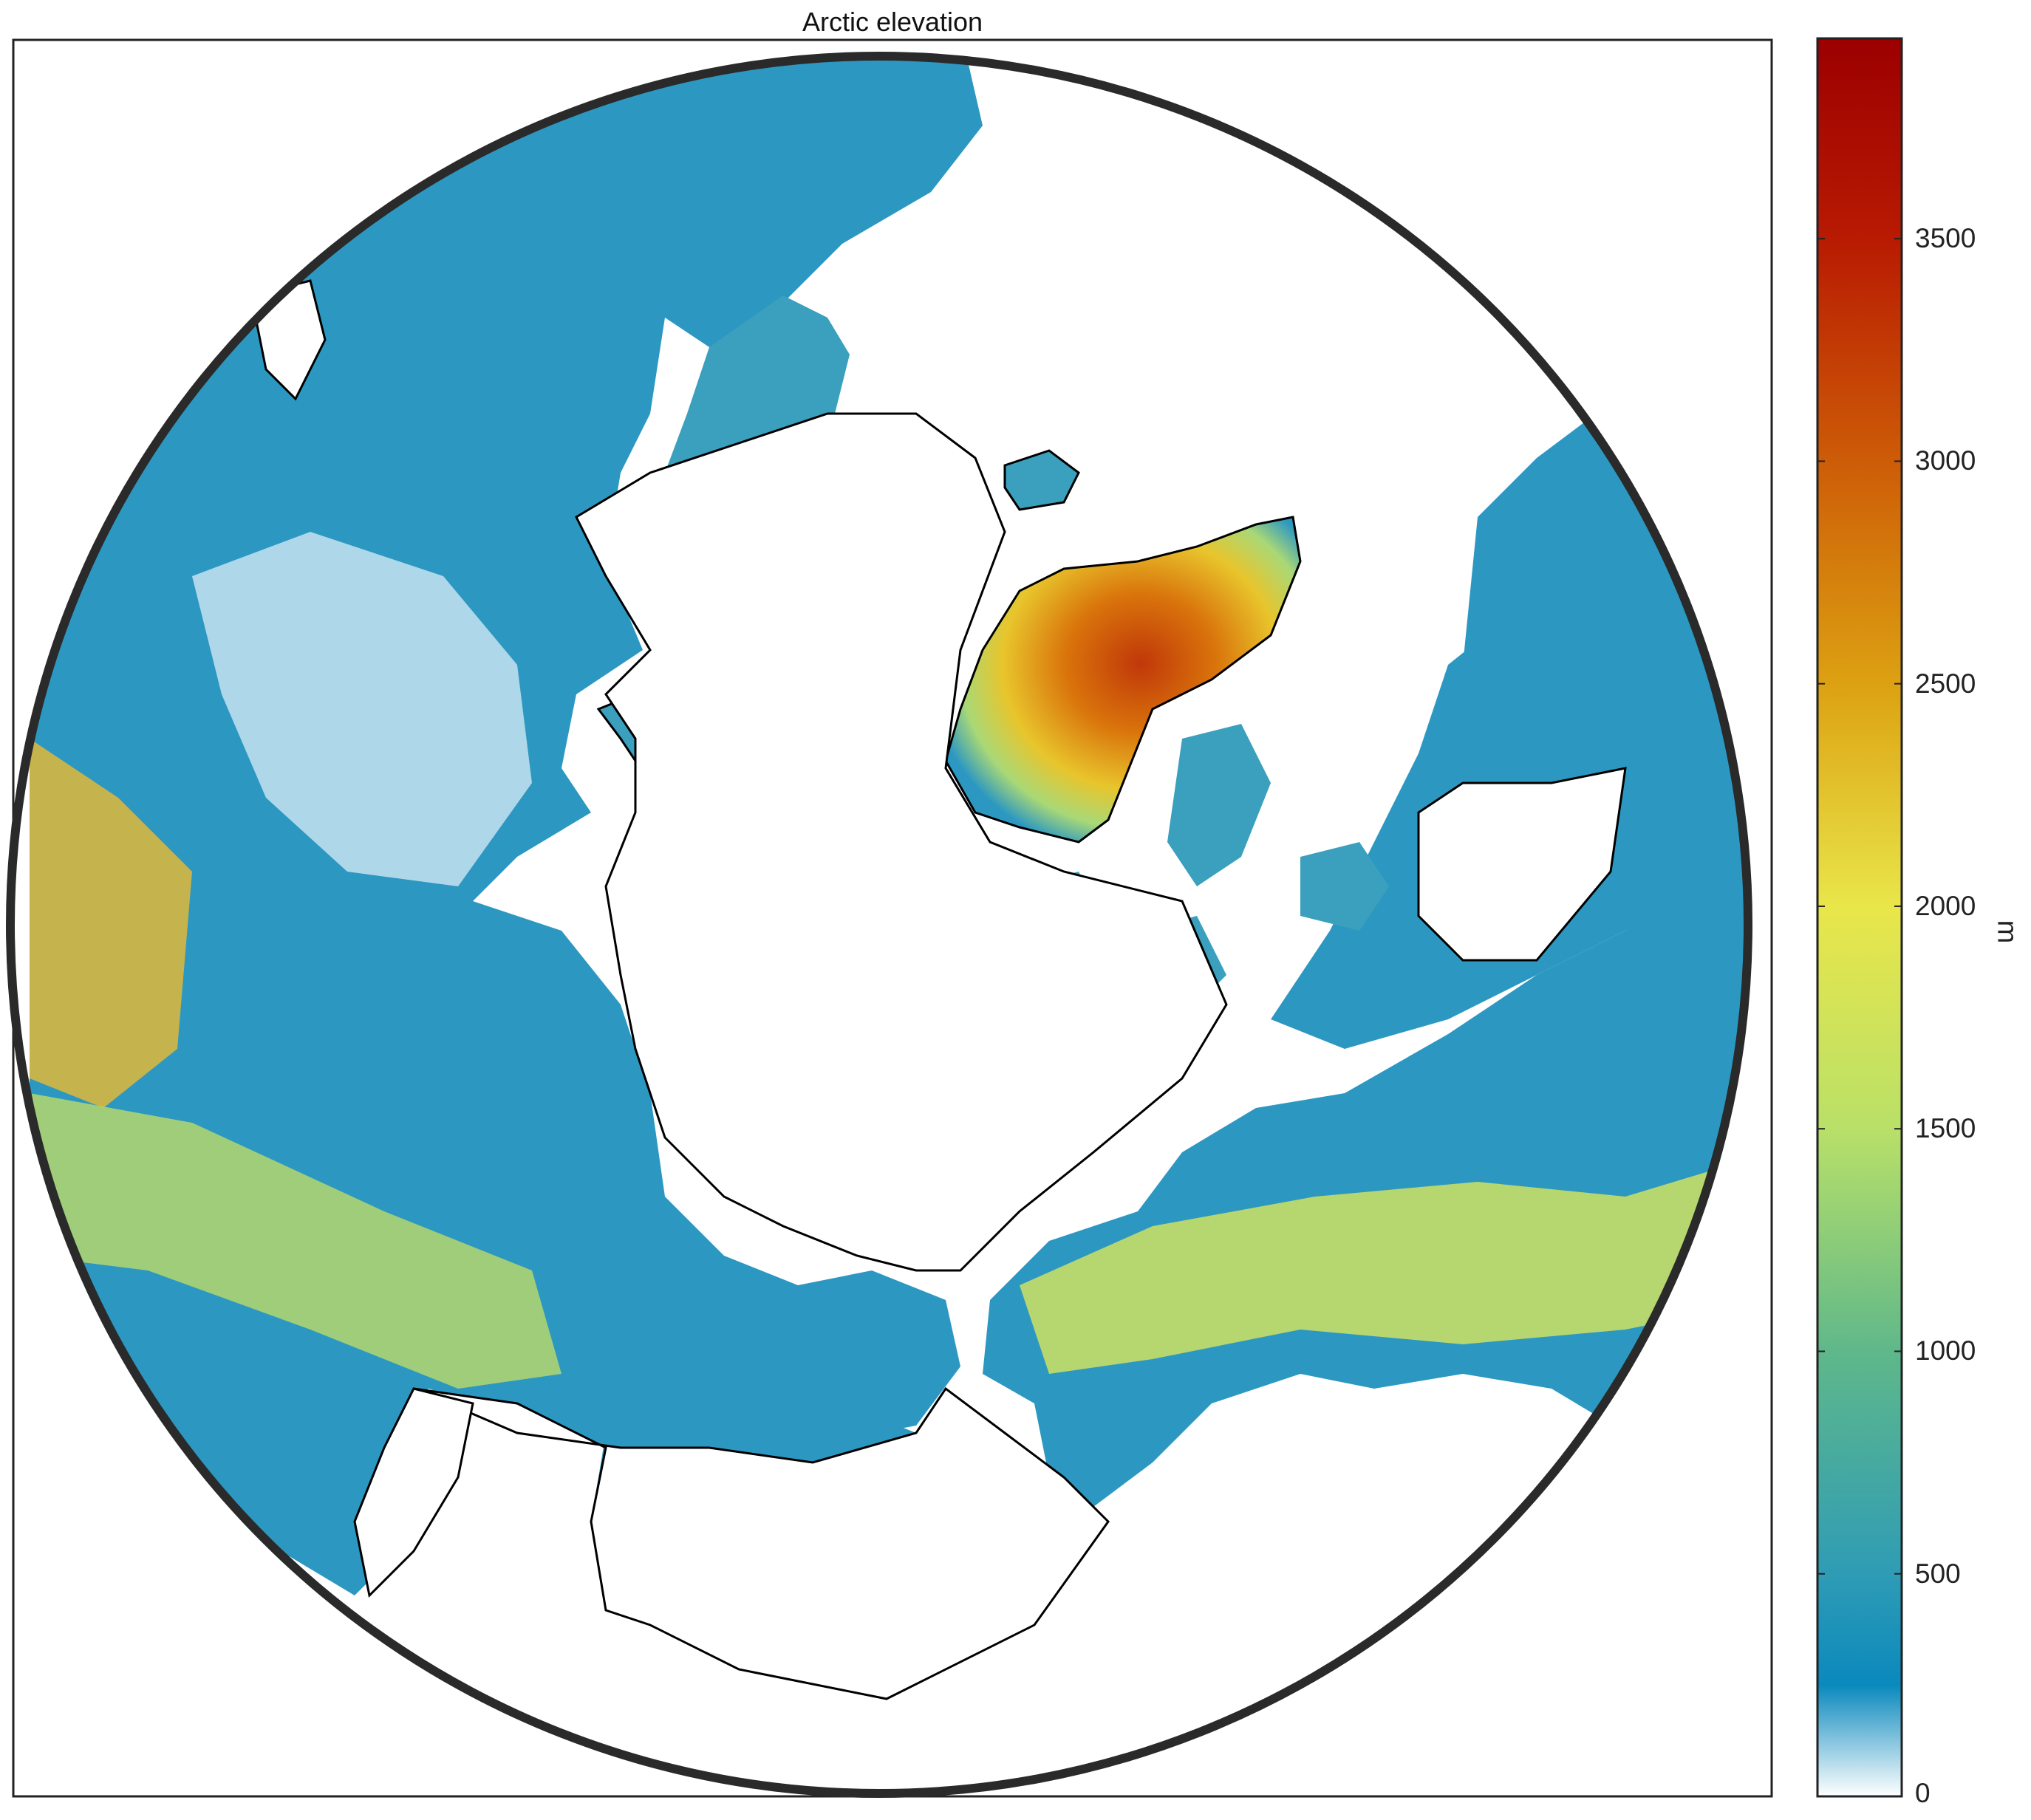 This screenshot has width=2031, height=1820. Describe the element at coordinates (1938, 1573) in the screenshot. I see `colorbar-tick-label: 500` at that location.